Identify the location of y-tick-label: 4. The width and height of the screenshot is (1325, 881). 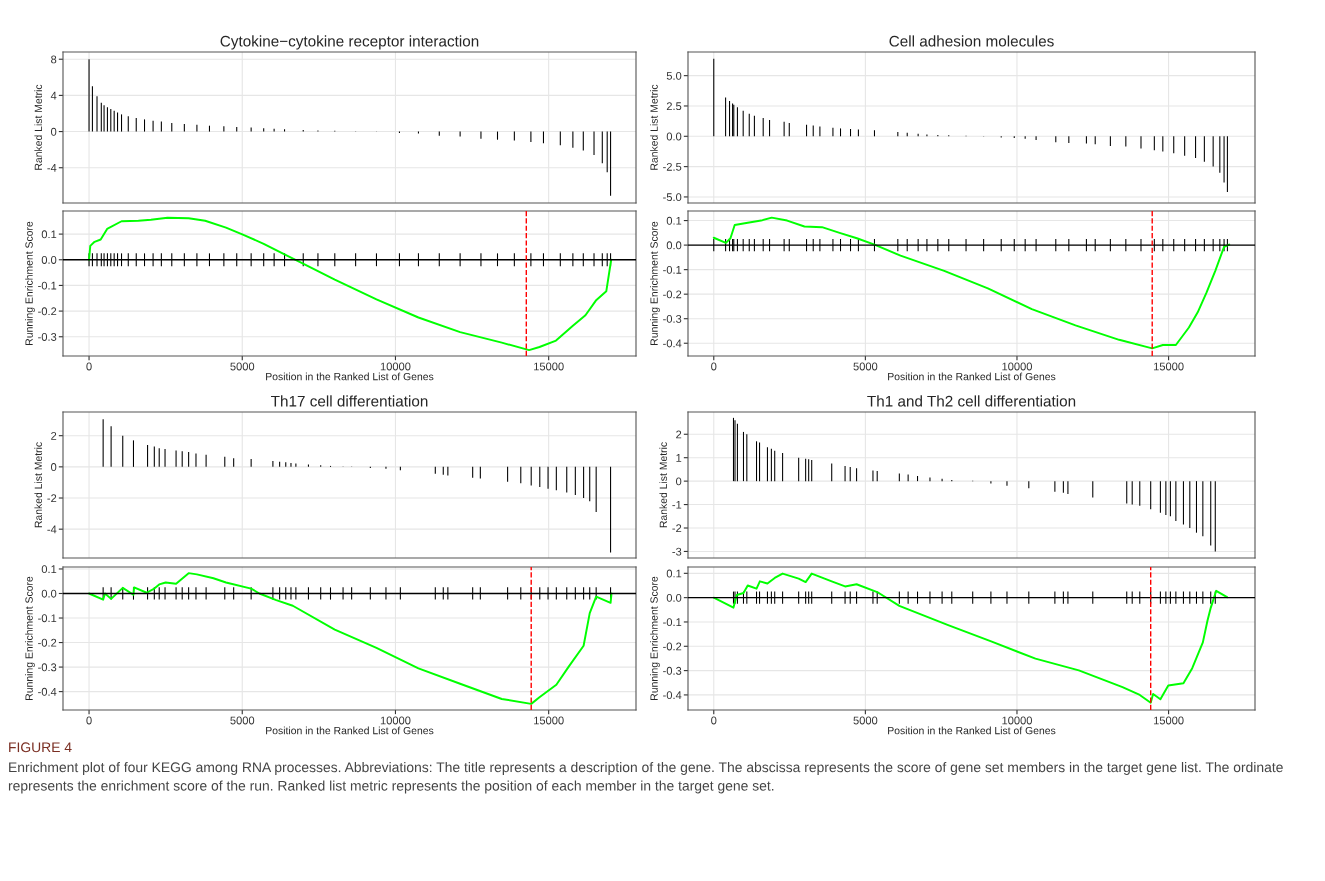
(53, 95).